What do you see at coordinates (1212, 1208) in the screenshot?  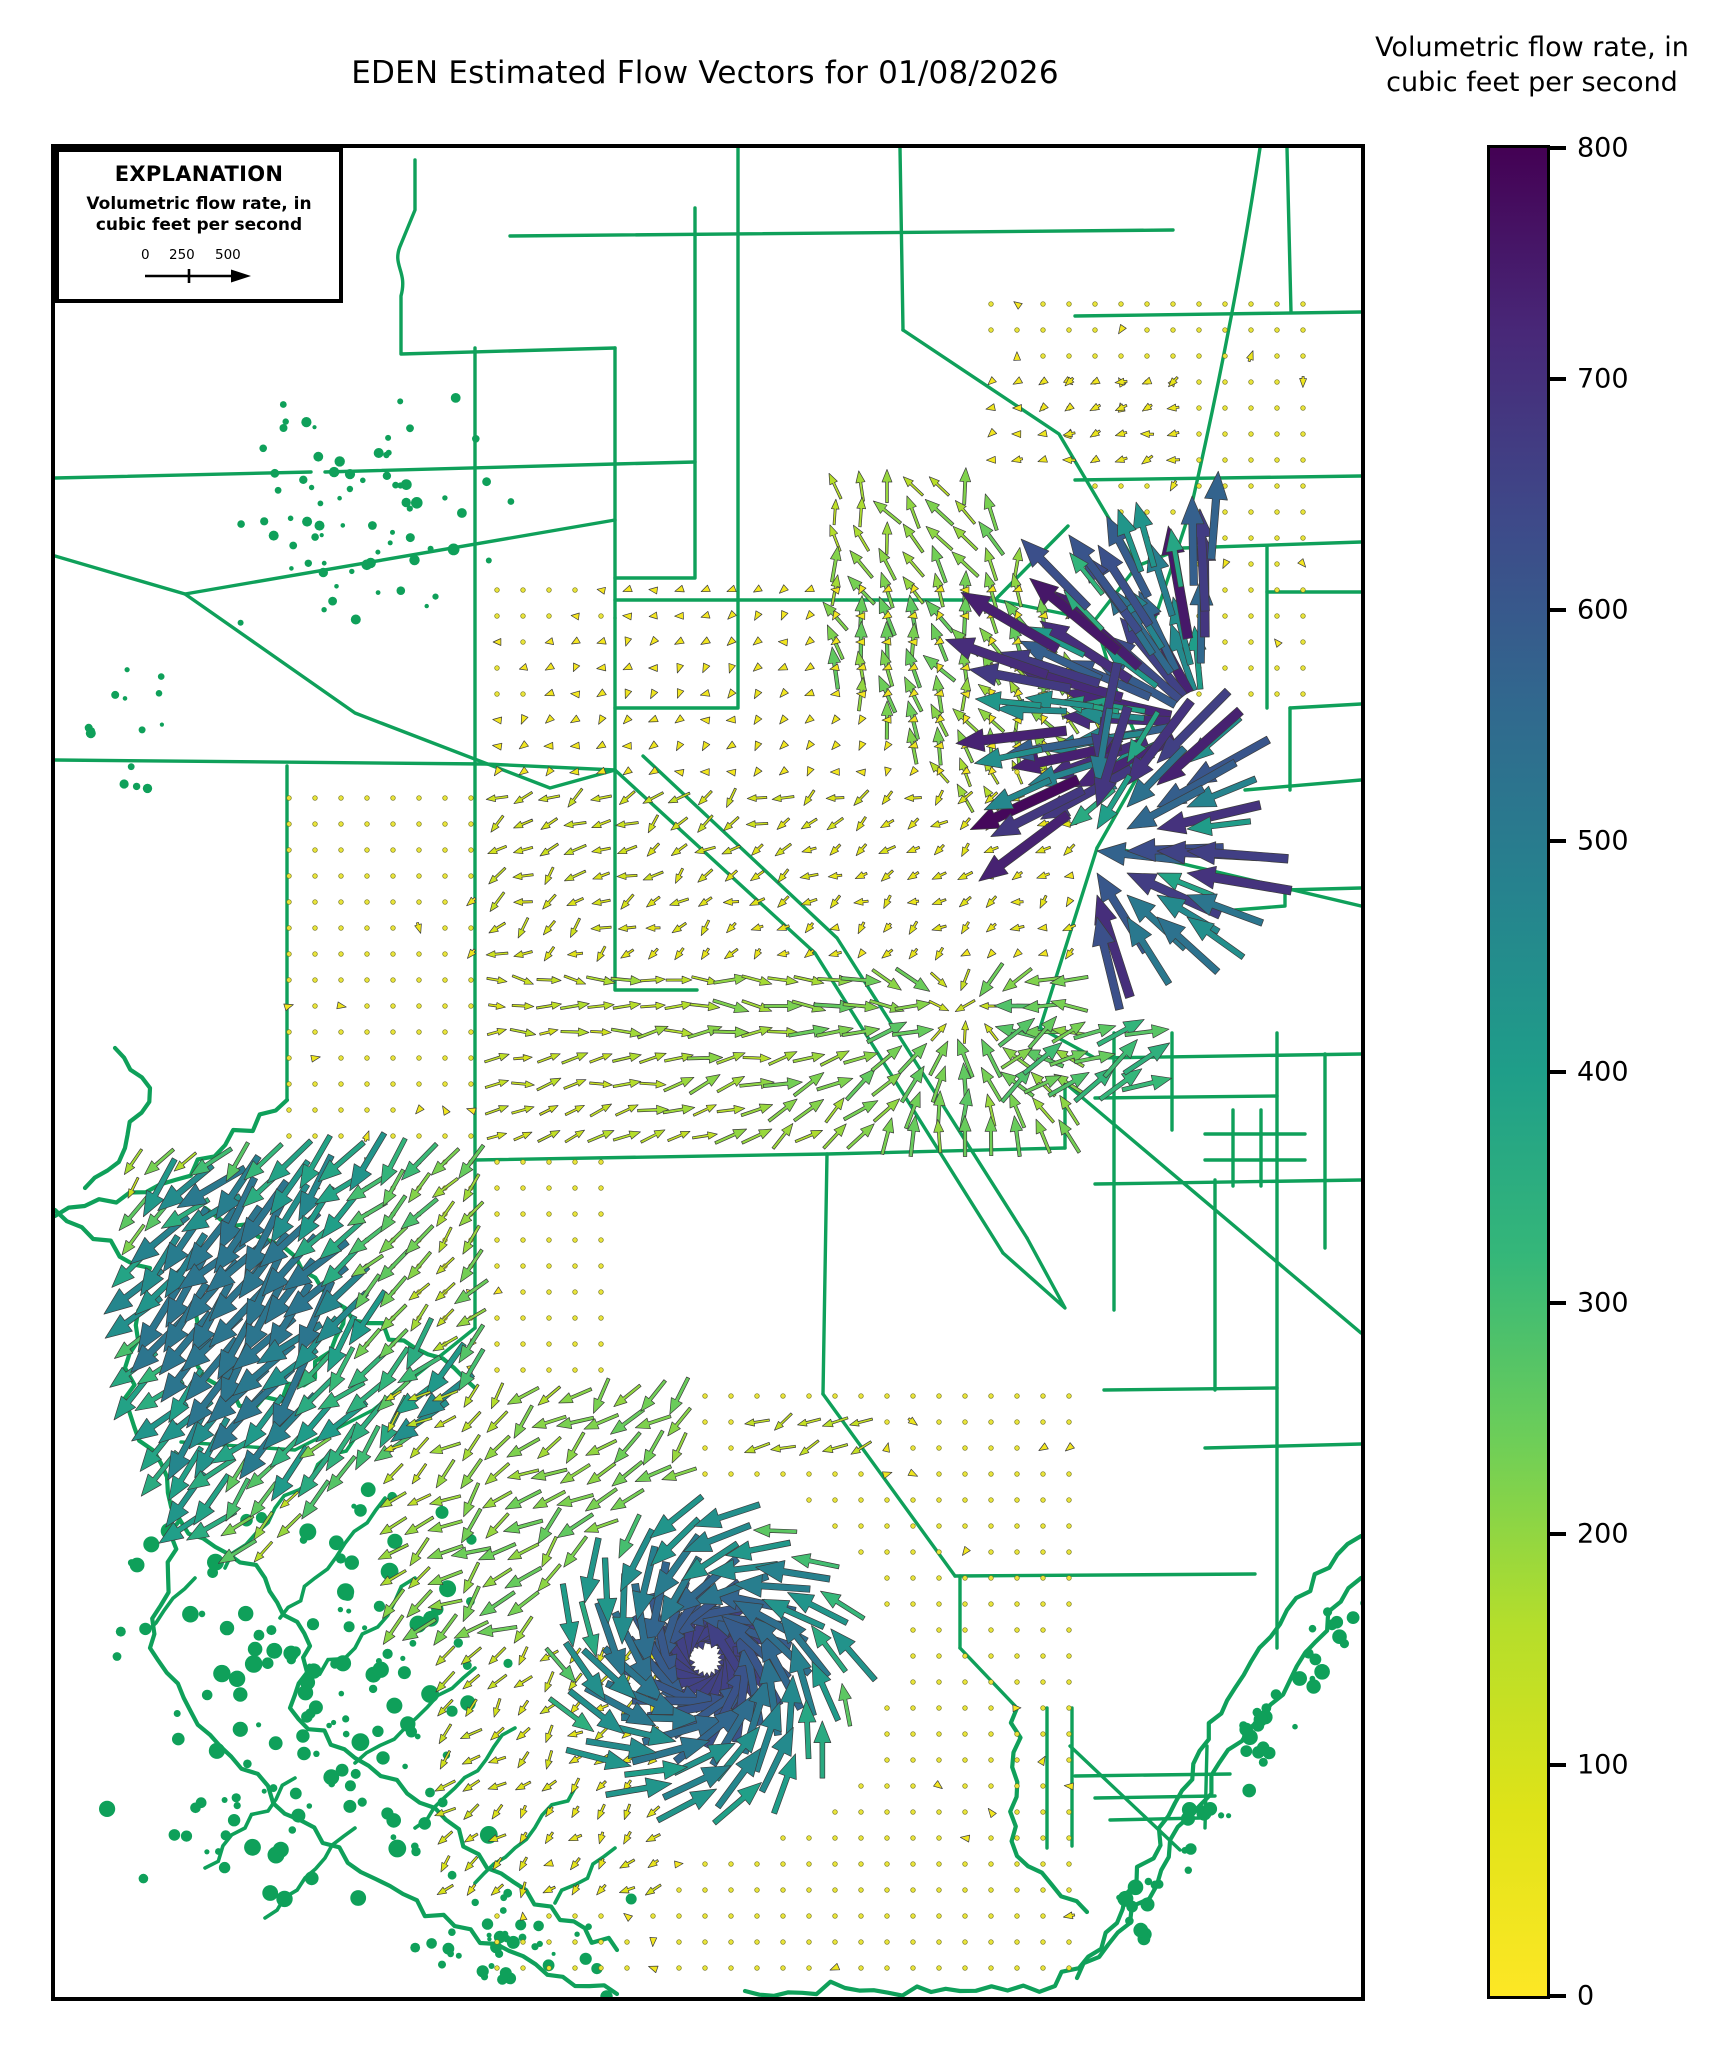 I see `canal-line` at bounding box center [1212, 1208].